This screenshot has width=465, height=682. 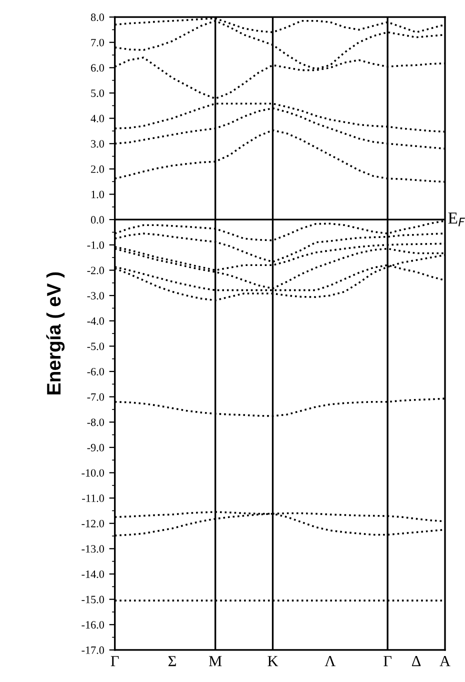 I want to click on x-tick-label: Δ, so click(x=416, y=661).